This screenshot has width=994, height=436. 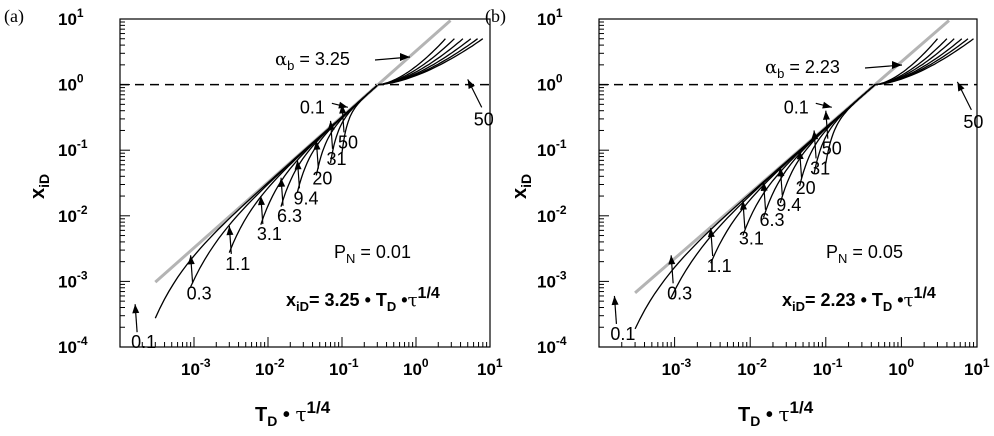 What do you see at coordinates (38, 193) in the screenshot?
I see `y-axis-title-main: x` at bounding box center [38, 193].